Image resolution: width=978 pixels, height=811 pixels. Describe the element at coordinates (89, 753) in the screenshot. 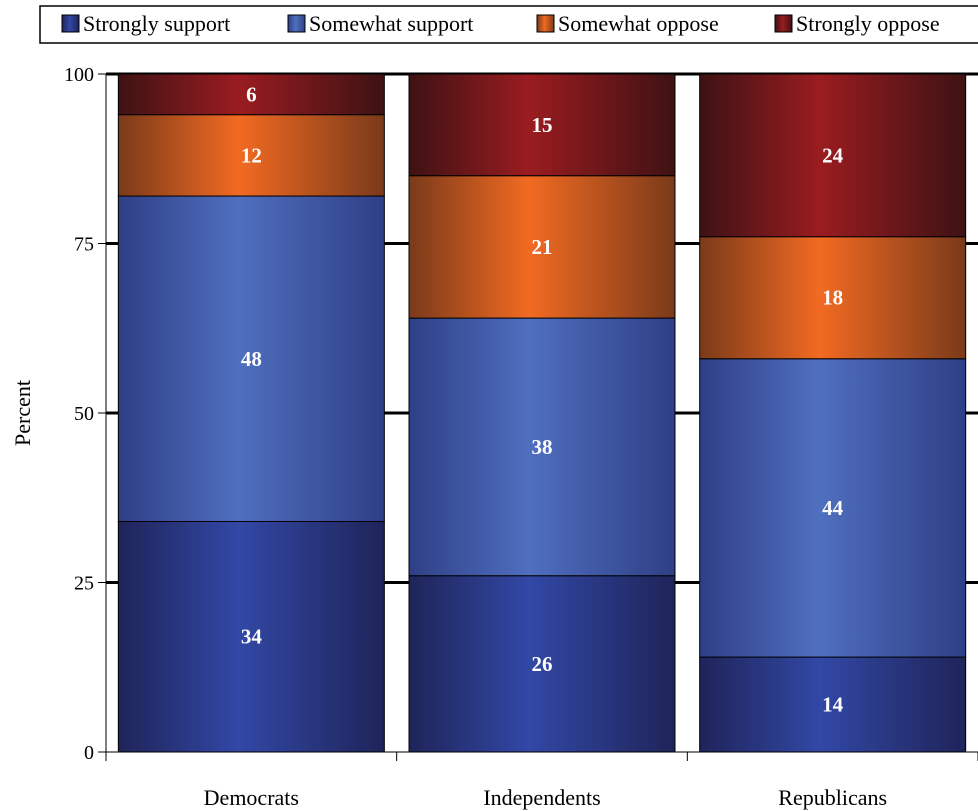

I see `y-tick-label: 0` at that location.